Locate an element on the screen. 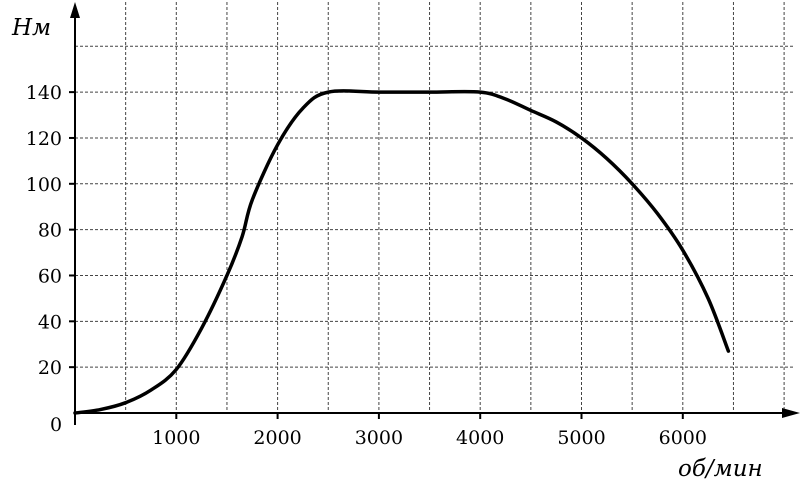 Image resolution: width=806 pixels, height=488 pixels. y-tick-label-100: 100 is located at coordinates (44, 185).